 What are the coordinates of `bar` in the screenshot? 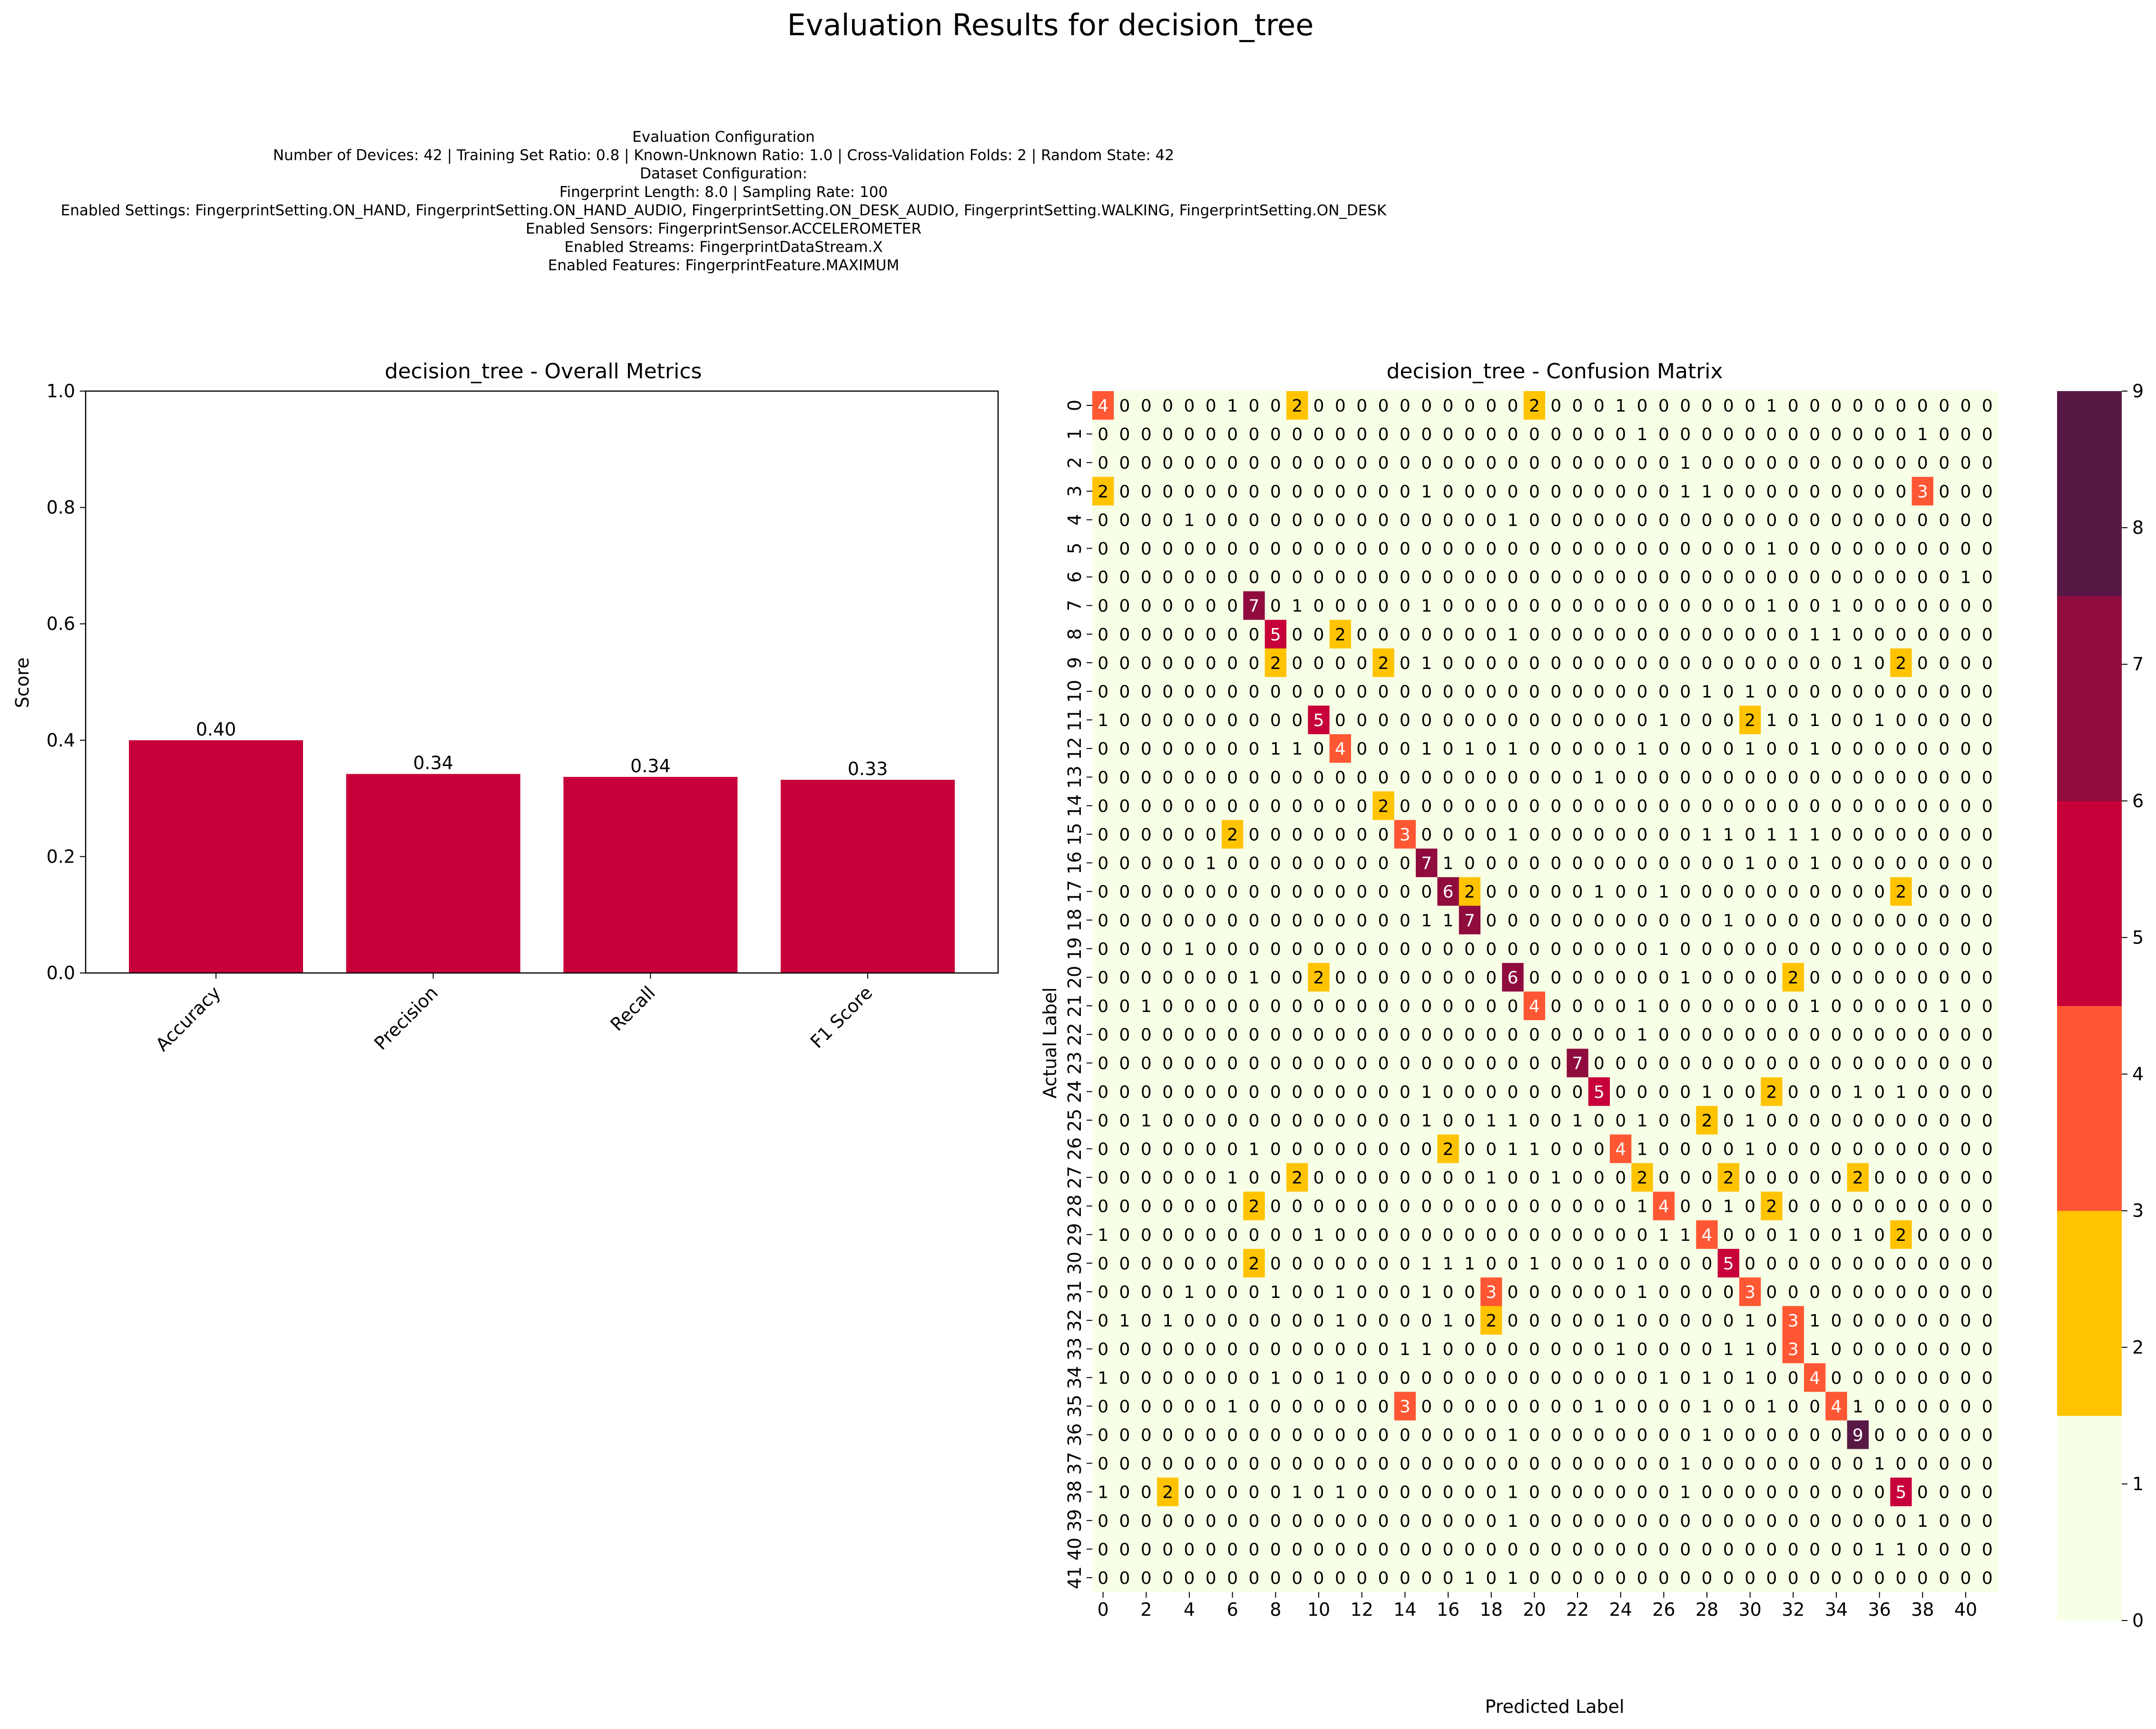 It's located at (433, 873).